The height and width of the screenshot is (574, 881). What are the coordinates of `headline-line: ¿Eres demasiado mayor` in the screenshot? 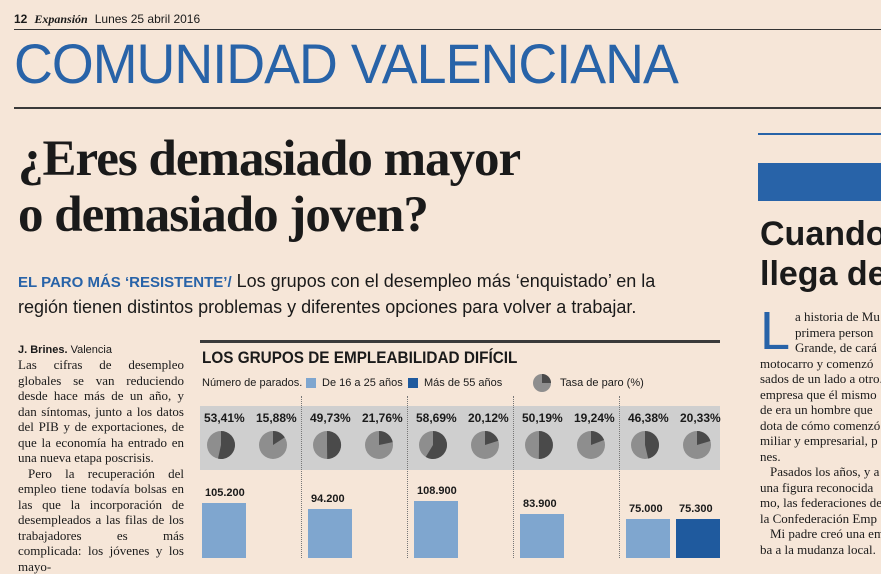 It's located at (368, 159).